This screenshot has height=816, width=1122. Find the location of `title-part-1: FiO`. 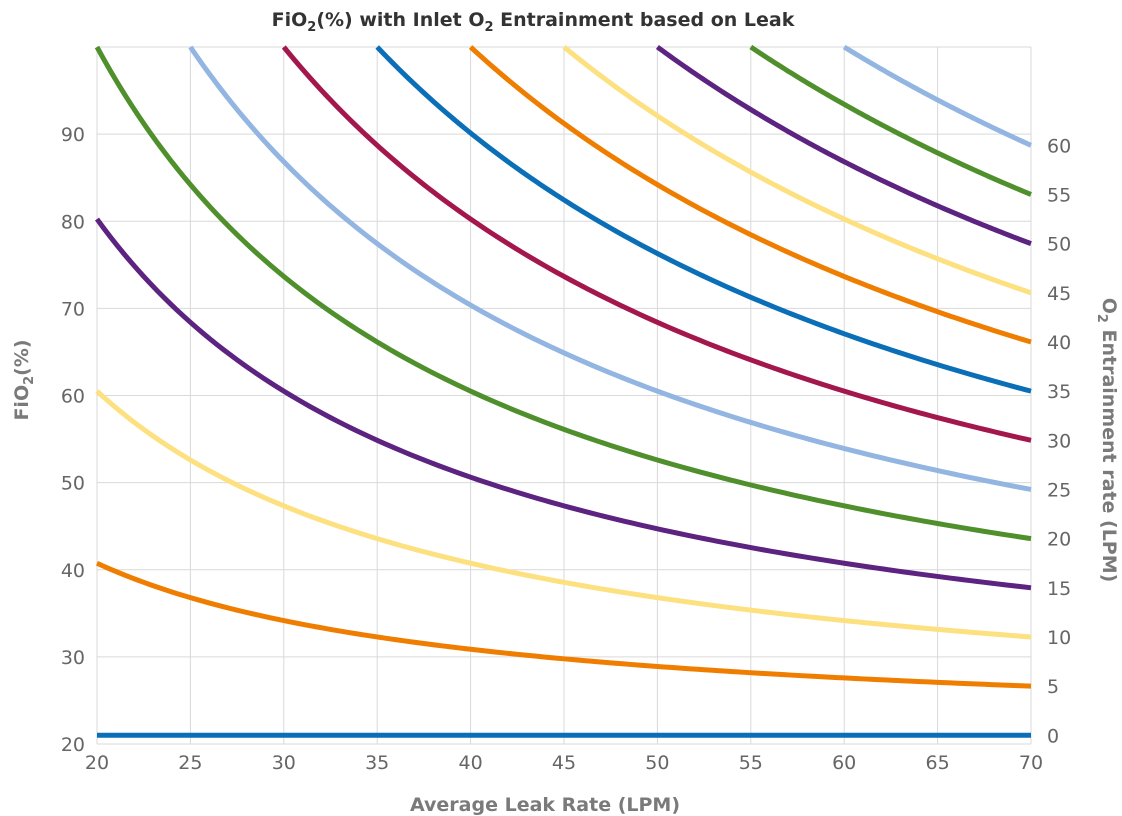

title-part-1: FiO is located at coordinates (290, 20).